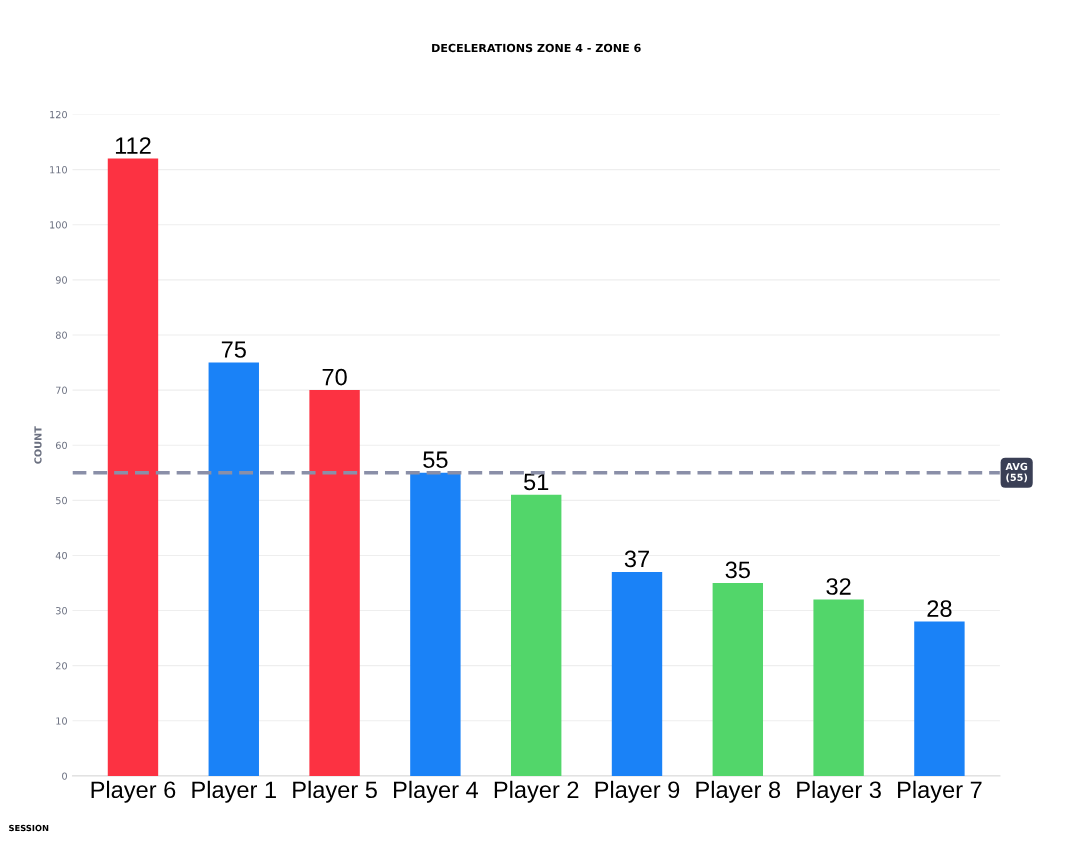  Describe the element at coordinates (38, 445) in the screenshot. I see `y-axis-title: COUNT` at that location.